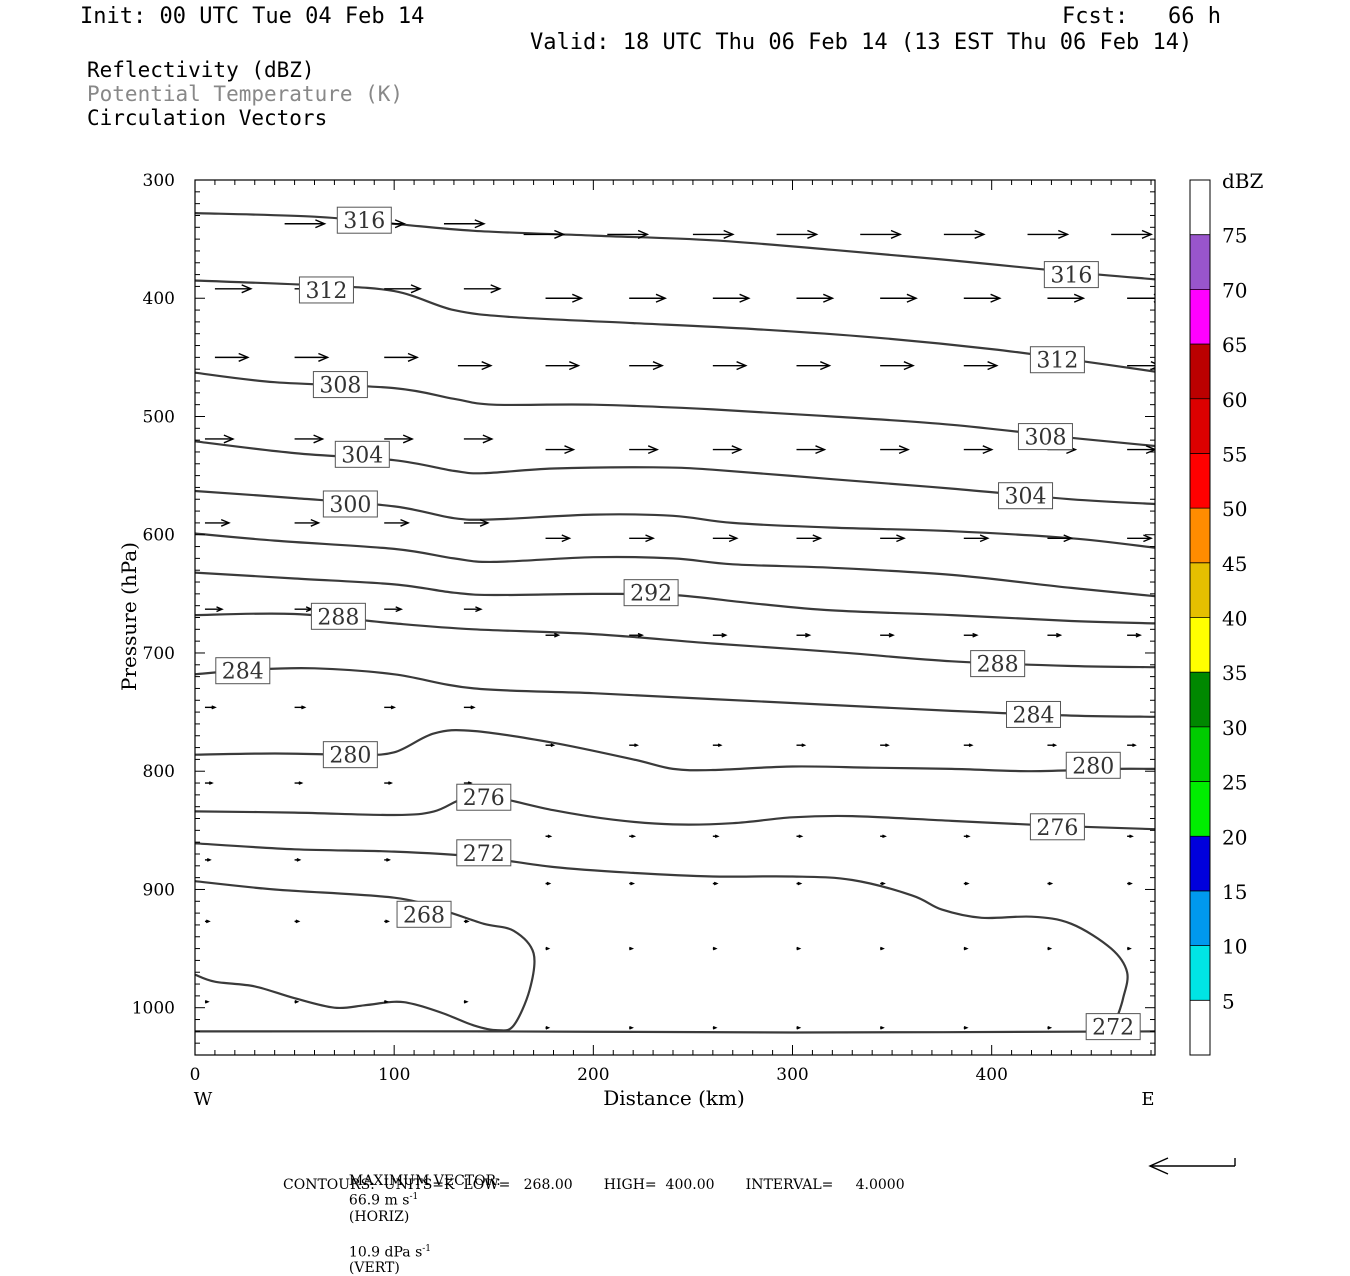 This screenshot has height=1276, width=1350. I want to click on y-tick-label: 900, so click(159, 890).